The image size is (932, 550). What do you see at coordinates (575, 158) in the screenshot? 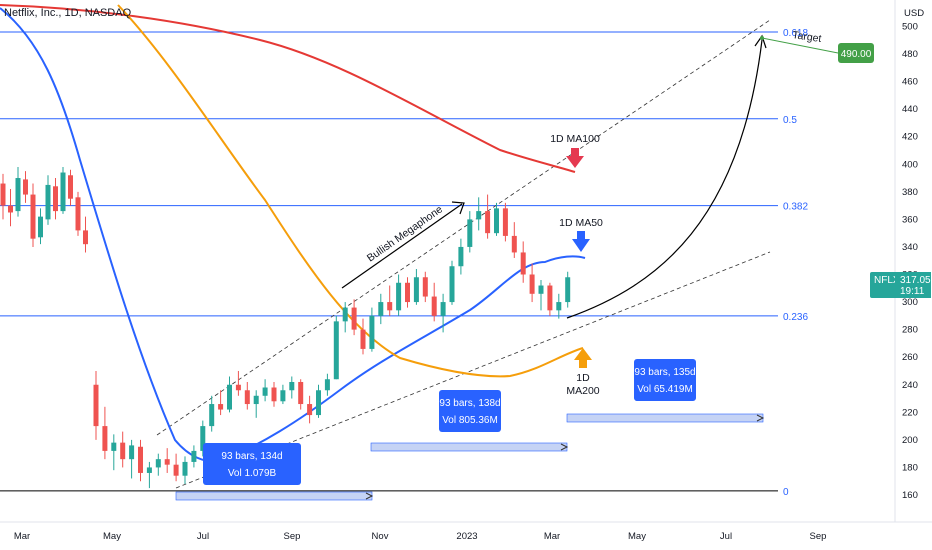
I see `ma100-arrow-icon` at bounding box center [575, 158].